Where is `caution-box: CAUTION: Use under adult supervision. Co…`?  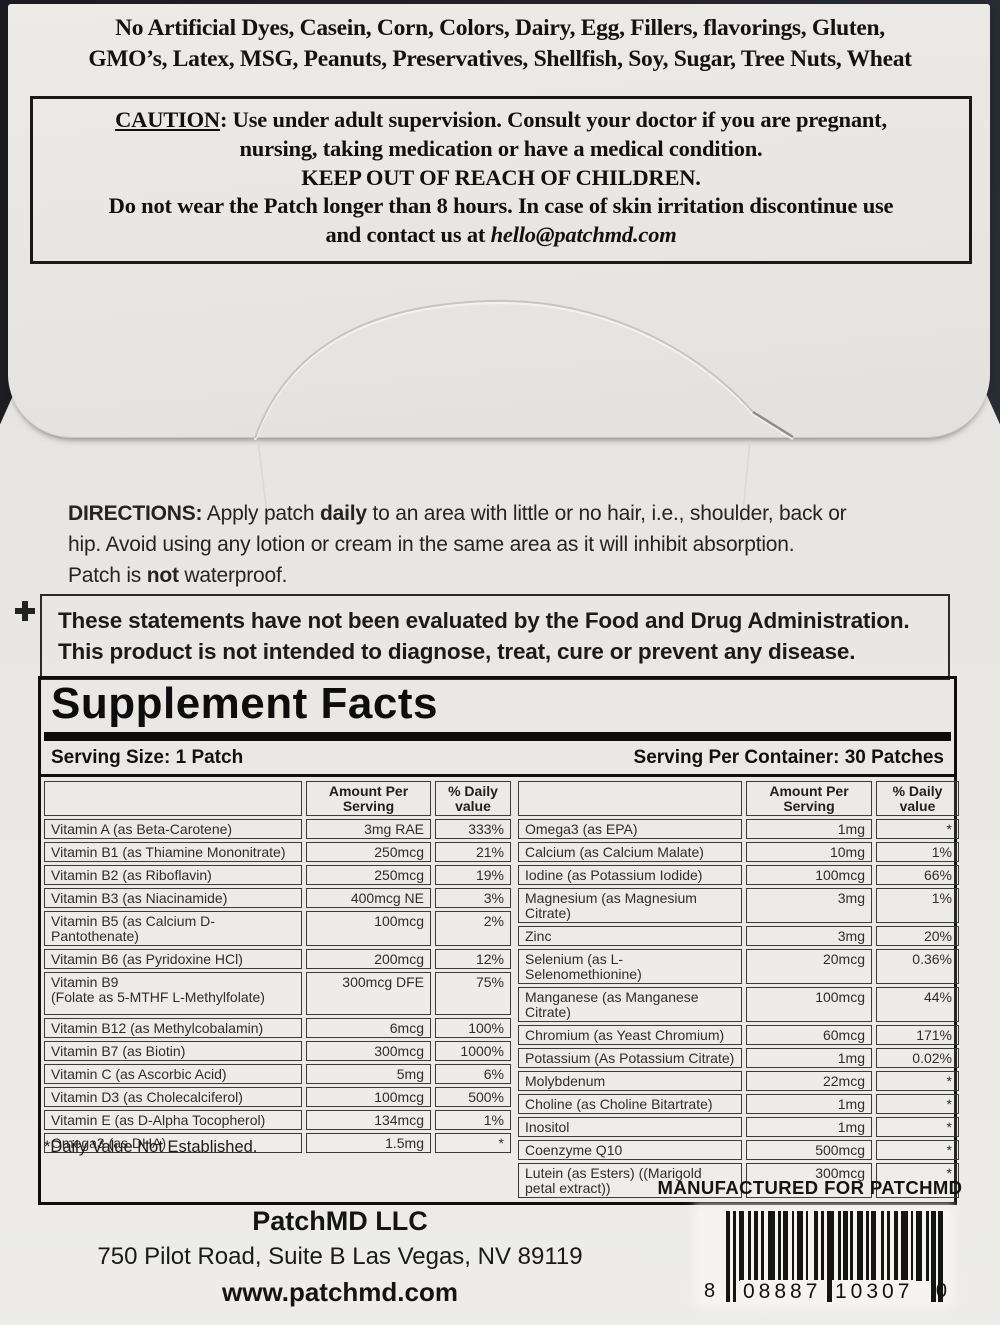
caution-box: CAUTION: Use under adult supervision. Co… is located at coordinates (501, 180).